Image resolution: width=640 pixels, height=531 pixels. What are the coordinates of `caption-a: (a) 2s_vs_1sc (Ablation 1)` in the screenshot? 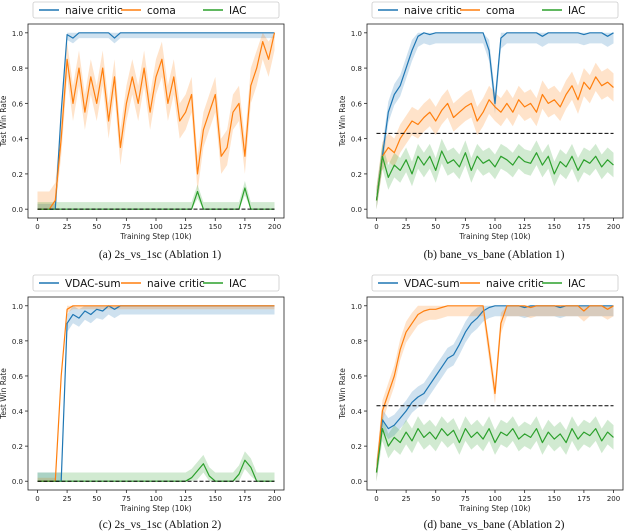 It's located at (160, 255).